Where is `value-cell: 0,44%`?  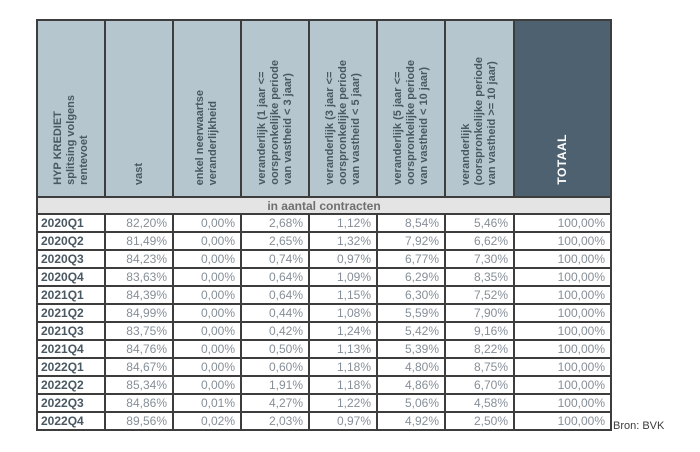 value-cell: 0,44% is located at coordinates (275, 313).